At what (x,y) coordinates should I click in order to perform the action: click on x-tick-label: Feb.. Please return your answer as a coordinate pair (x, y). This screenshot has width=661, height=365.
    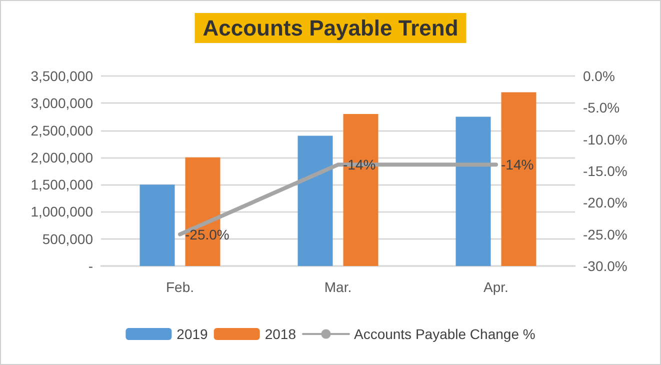
    Looking at the image, I should click on (180, 287).